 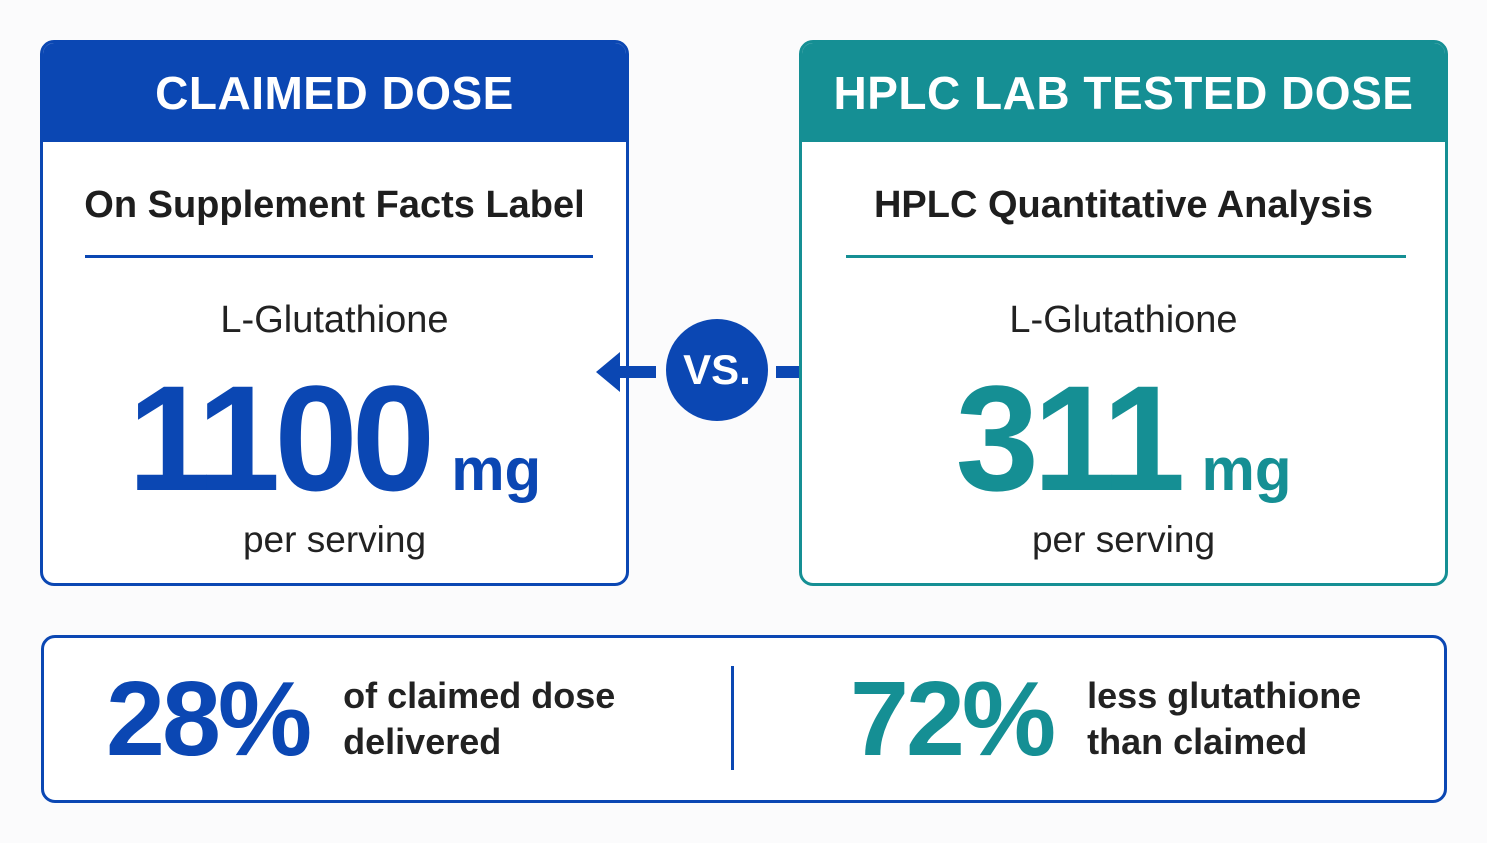 I want to click on shortfall-stat: 72% less glutathione than claimed, so click(x=1105, y=719).